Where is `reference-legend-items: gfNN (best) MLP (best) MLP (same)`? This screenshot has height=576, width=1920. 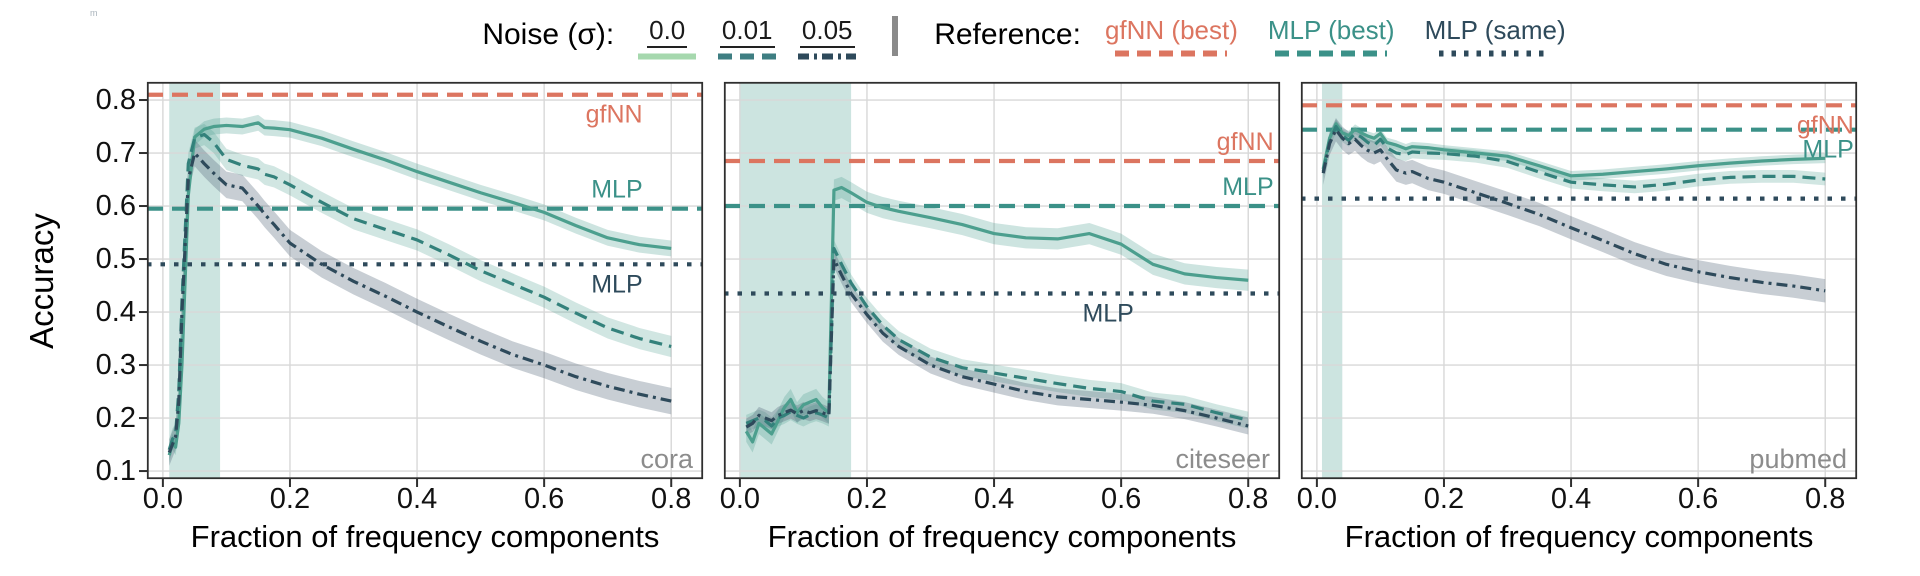
reference-legend-items: gfNN (best) MLP (best) MLP (same) is located at coordinates (1335, 37).